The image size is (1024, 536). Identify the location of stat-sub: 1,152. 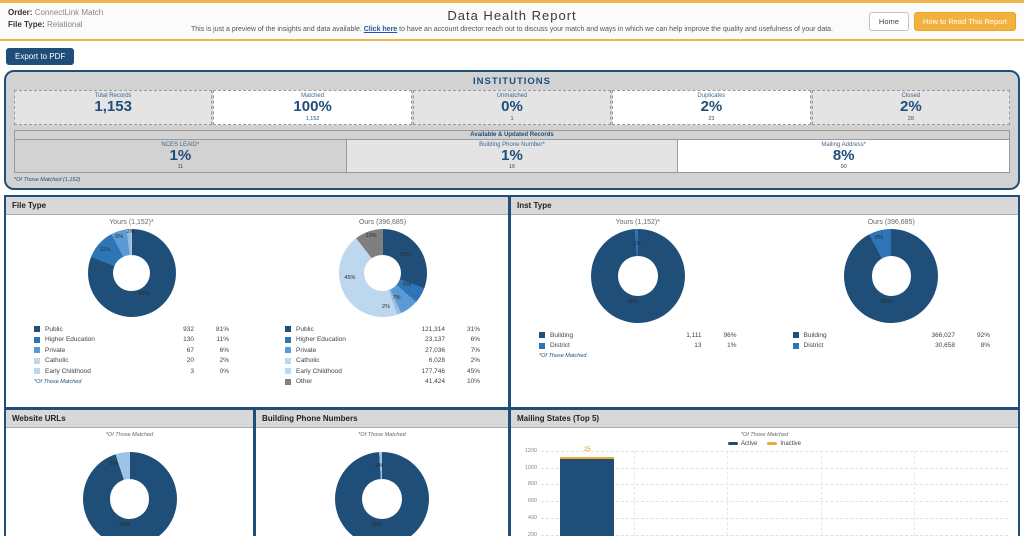
(312, 118).